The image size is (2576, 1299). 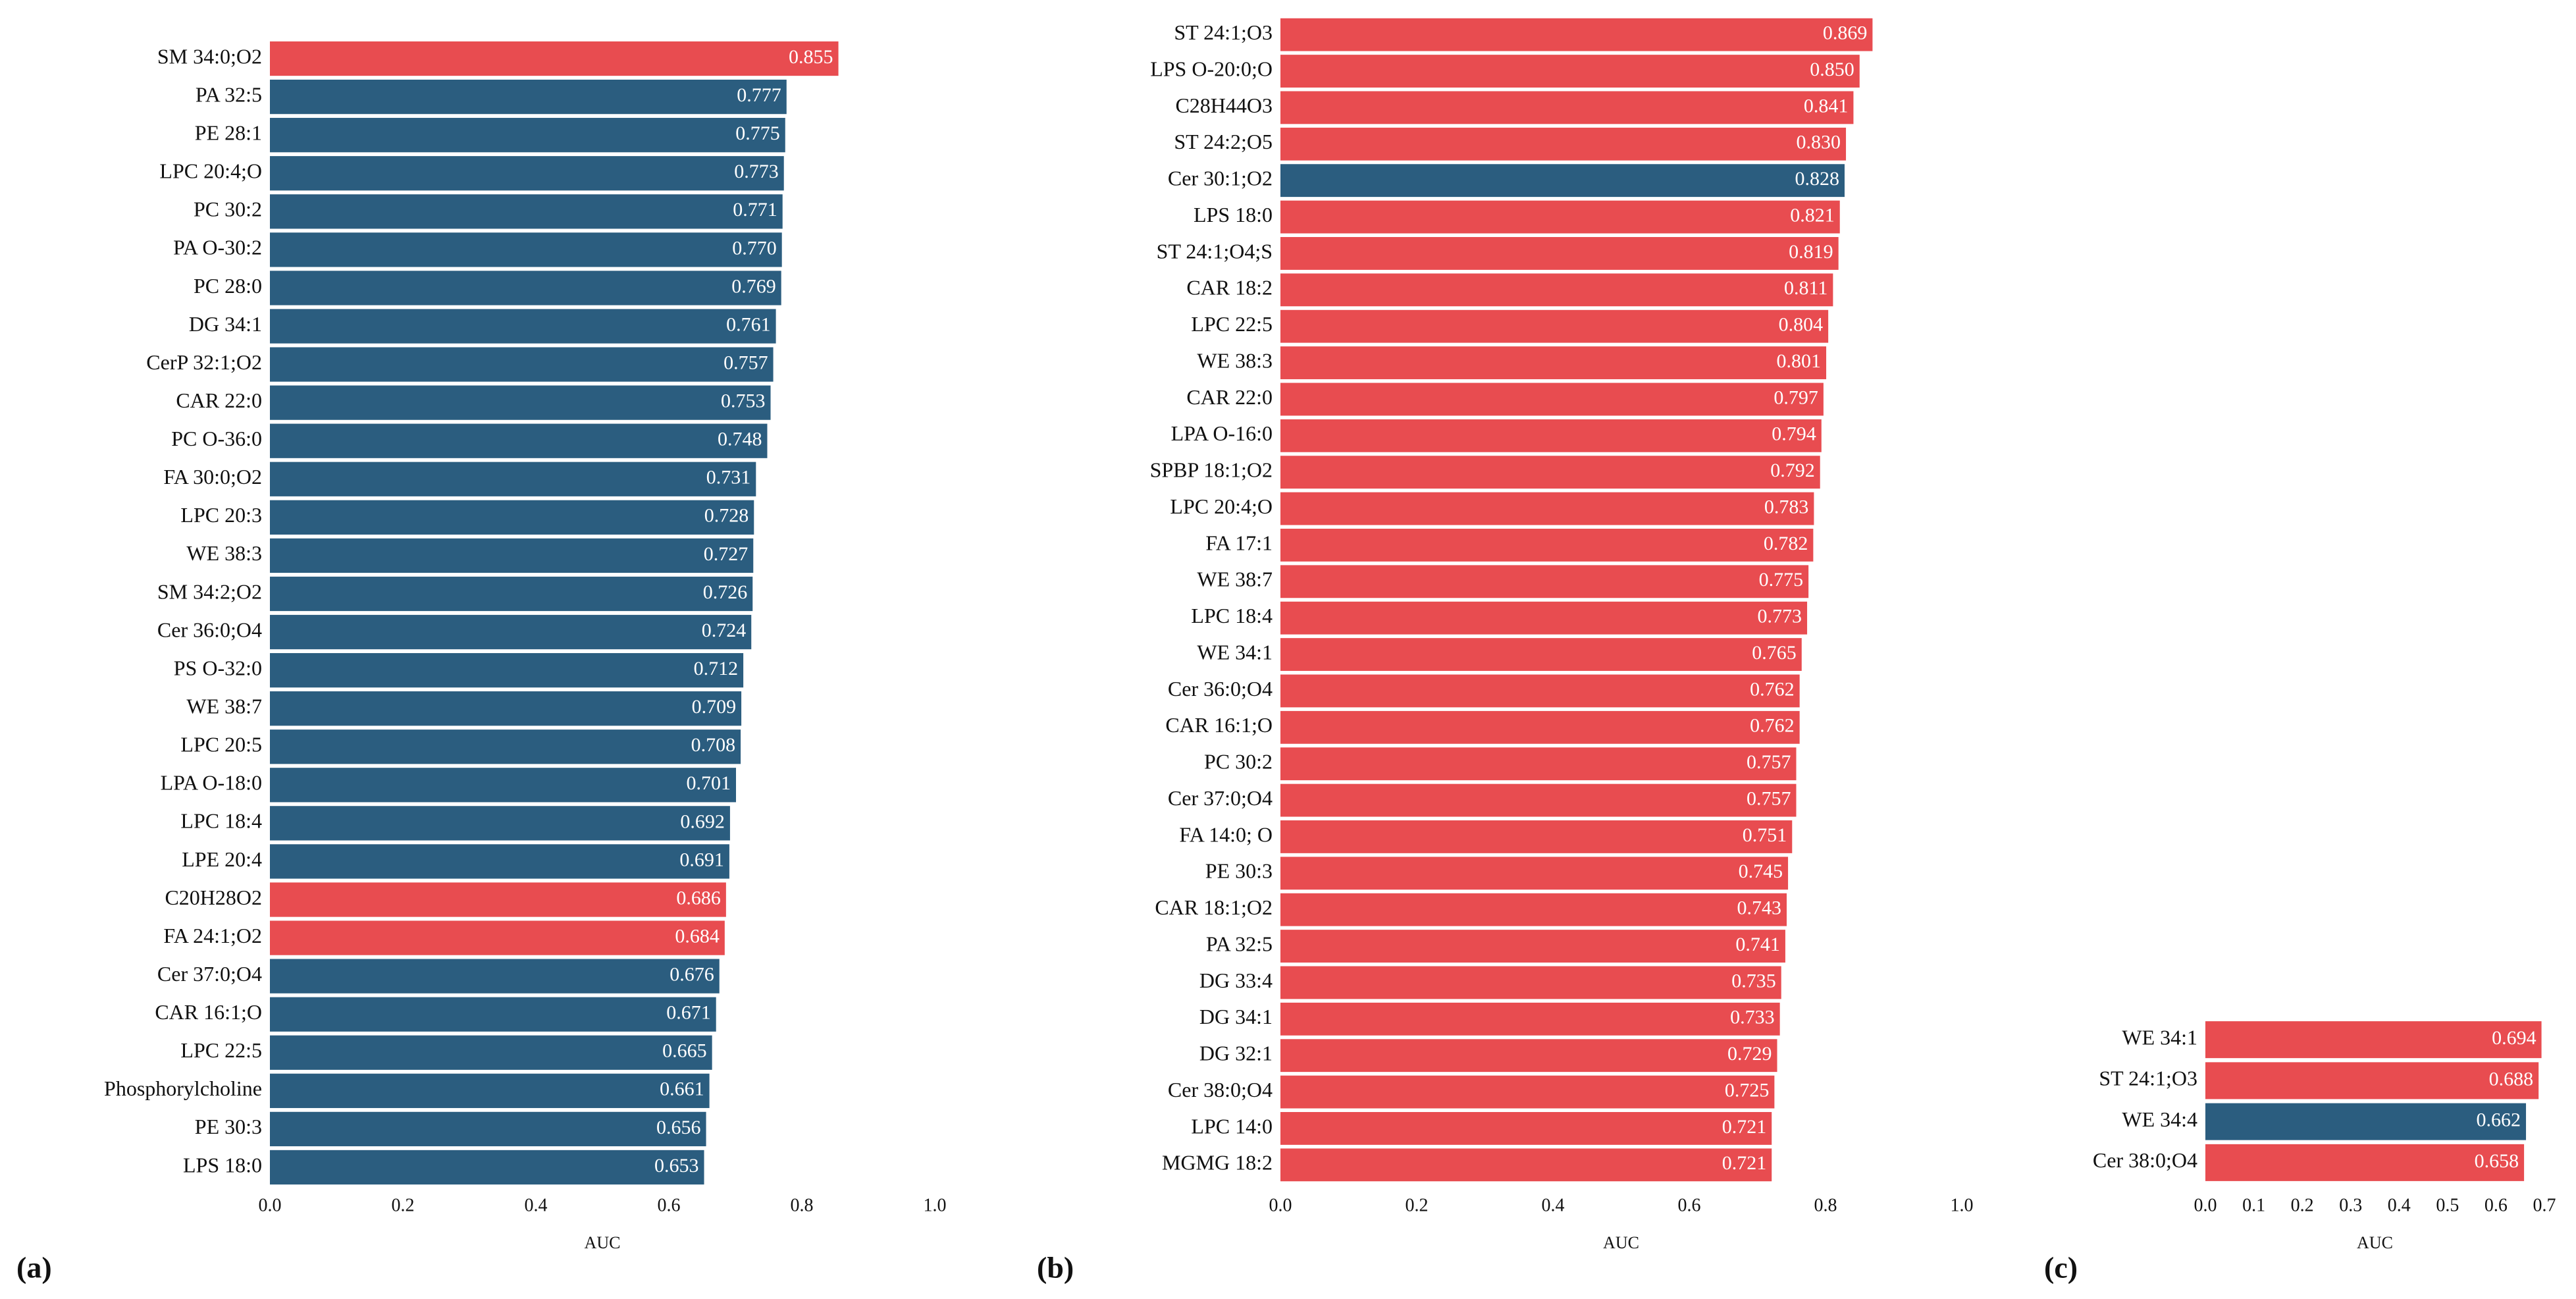 What do you see at coordinates (724, 630) in the screenshot?
I see `value-label: 0.724` at bounding box center [724, 630].